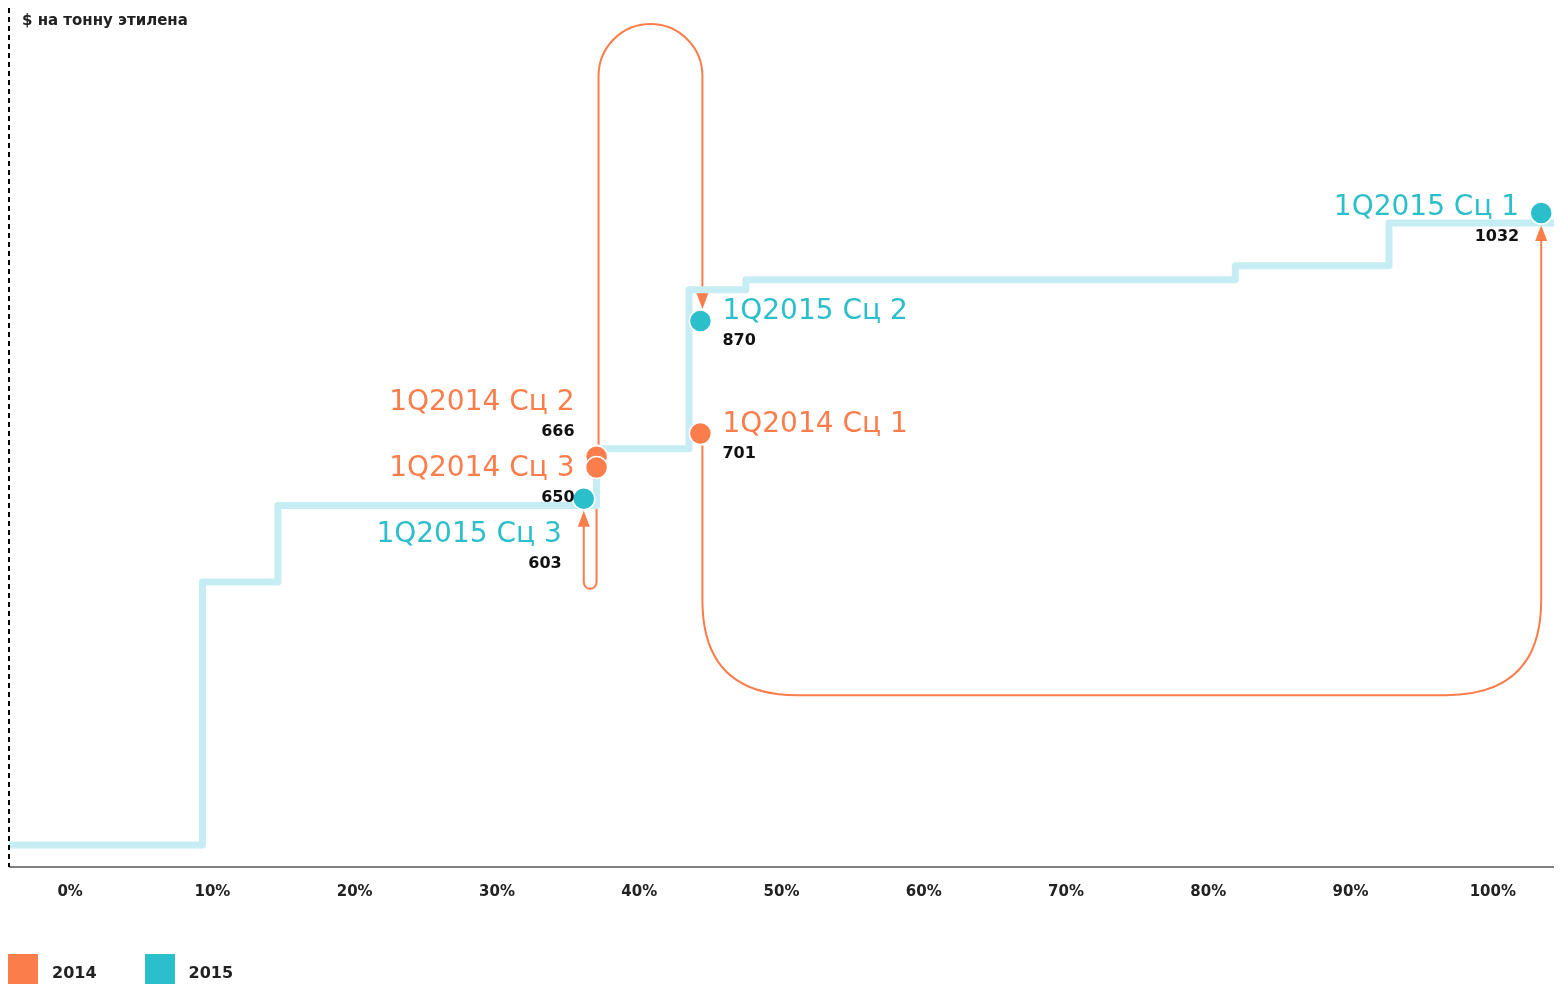 Image resolution: width=1562 pixels, height=984 pixels. Describe the element at coordinates (1350, 890) in the screenshot. I see `x-tick-label: 90%` at that location.